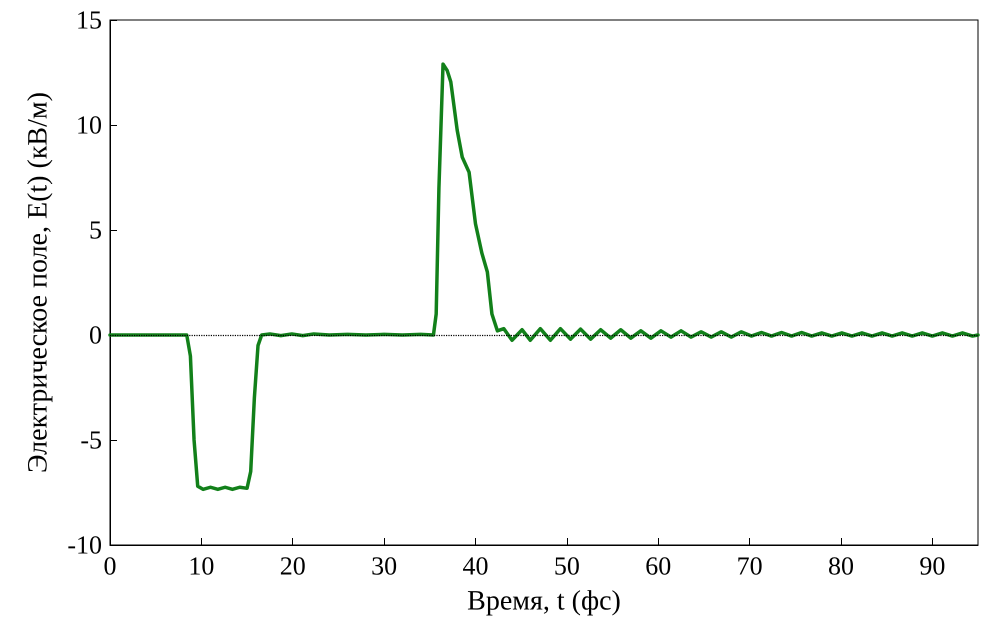 The width and height of the screenshot is (1000, 625). Describe the element at coordinates (201, 566) in the screenshot. I see `x-tick-label: 10` at that location.